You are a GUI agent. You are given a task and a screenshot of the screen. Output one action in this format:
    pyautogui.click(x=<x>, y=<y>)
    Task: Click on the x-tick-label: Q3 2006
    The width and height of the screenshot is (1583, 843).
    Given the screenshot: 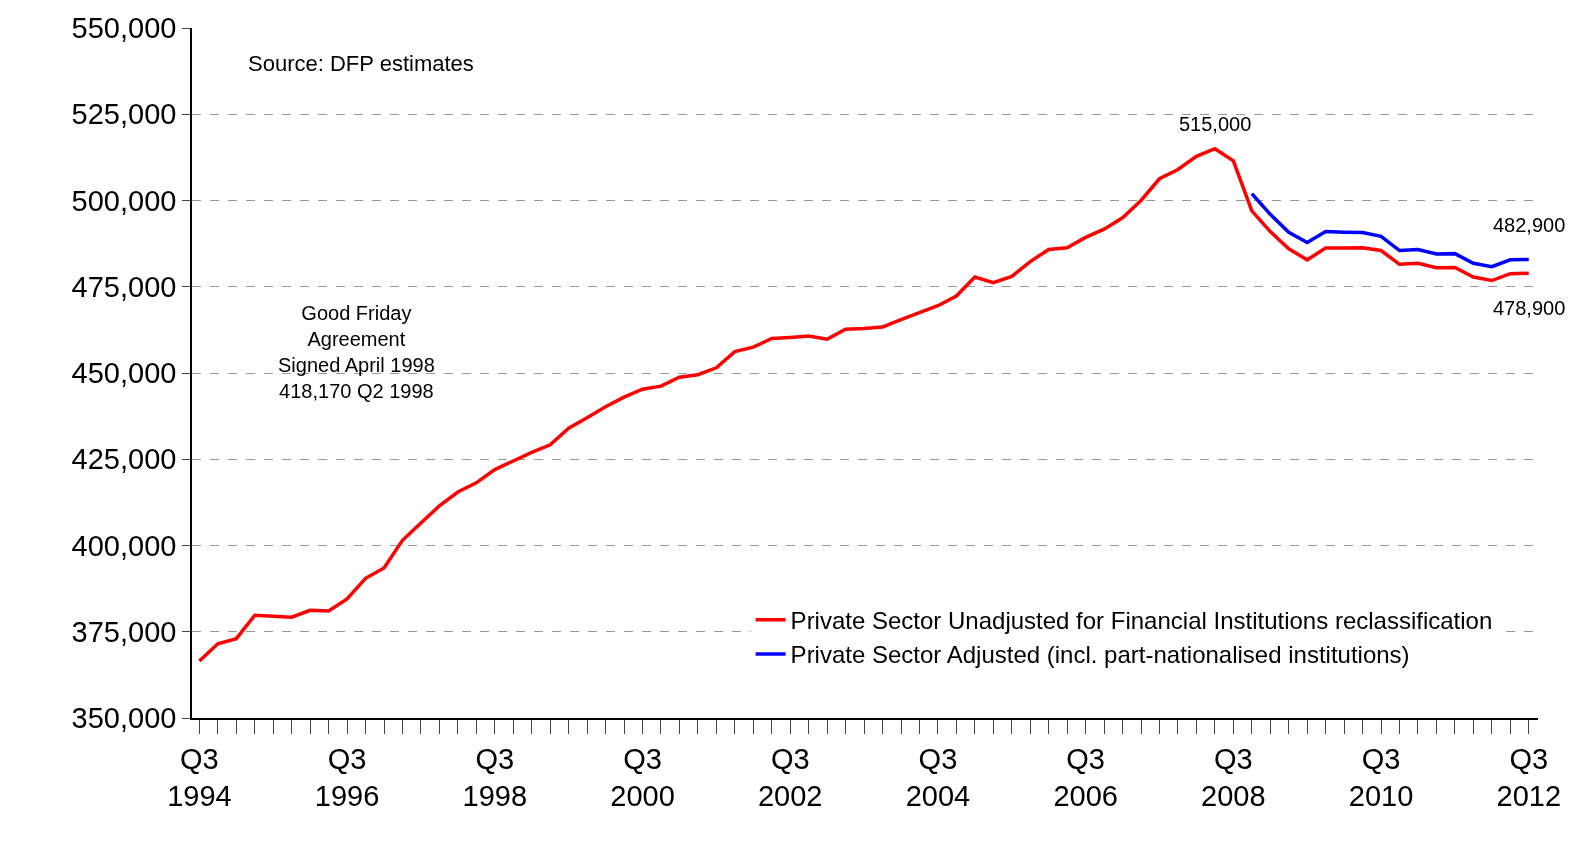 What is the action you would take?
    pyautogui.click(x=1085, y=777)
    